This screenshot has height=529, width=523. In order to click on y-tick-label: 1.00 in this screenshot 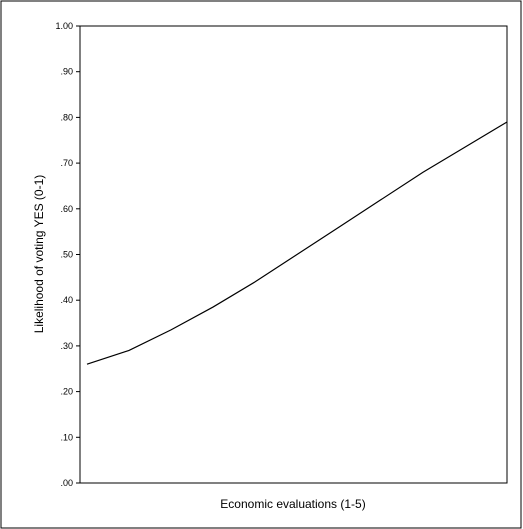, I will do `click(64, 26)`.